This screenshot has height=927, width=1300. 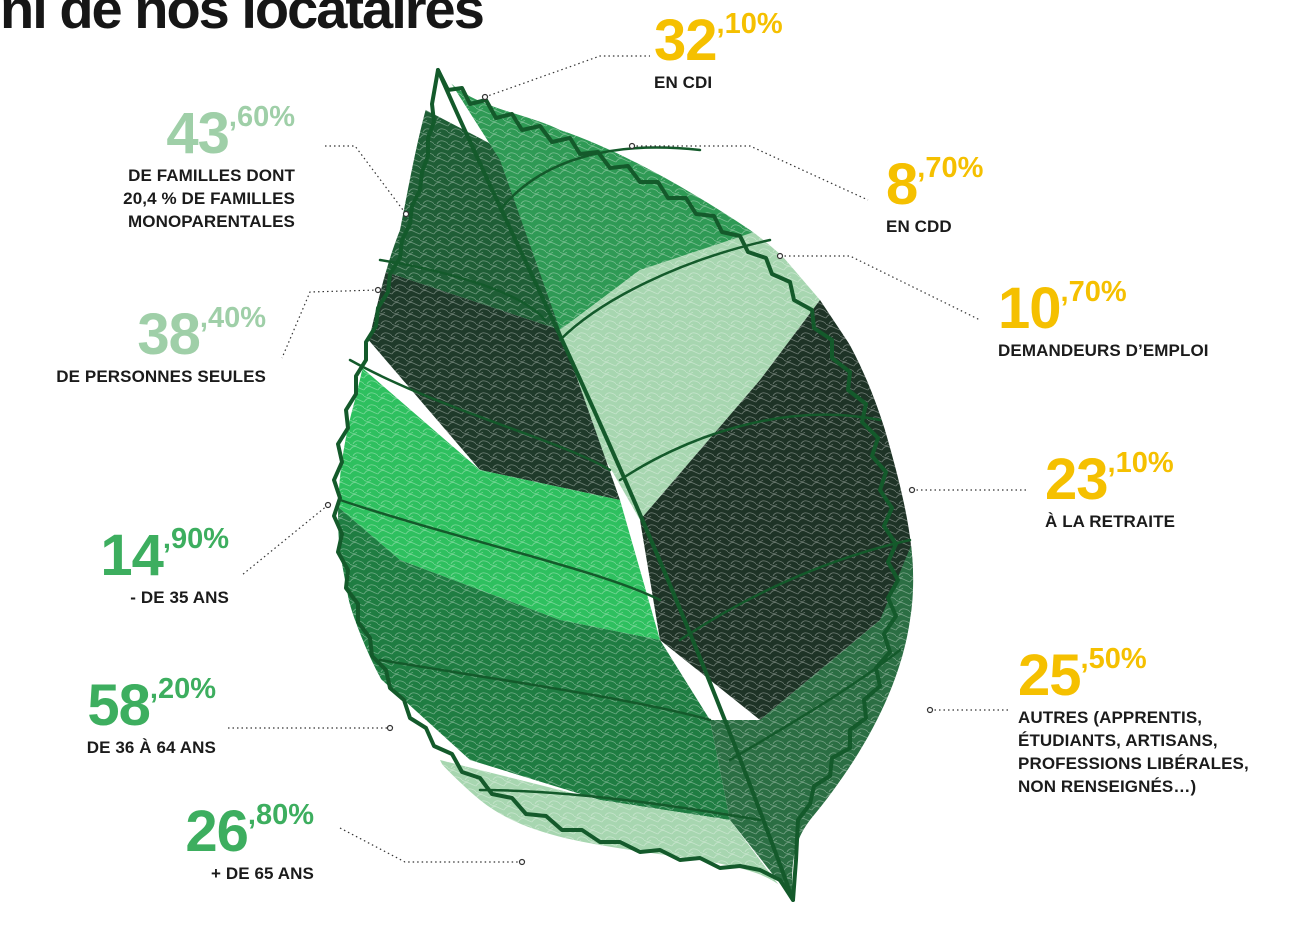 What do you see at coordinates (262, 873) in the screenshot?
I see `stat-label: + DE 65 ANS` at bounding box center [262, 873].